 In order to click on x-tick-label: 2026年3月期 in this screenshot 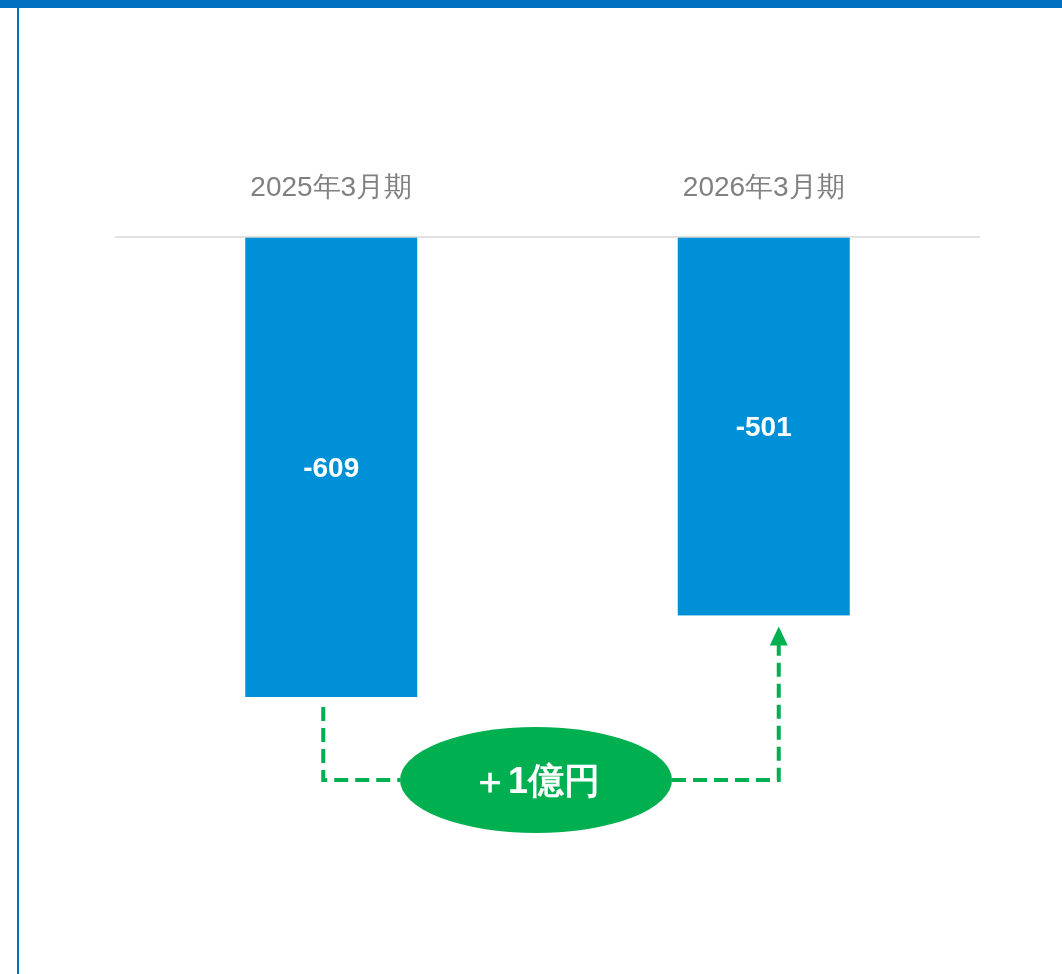, I will do `click(763, 186)`.